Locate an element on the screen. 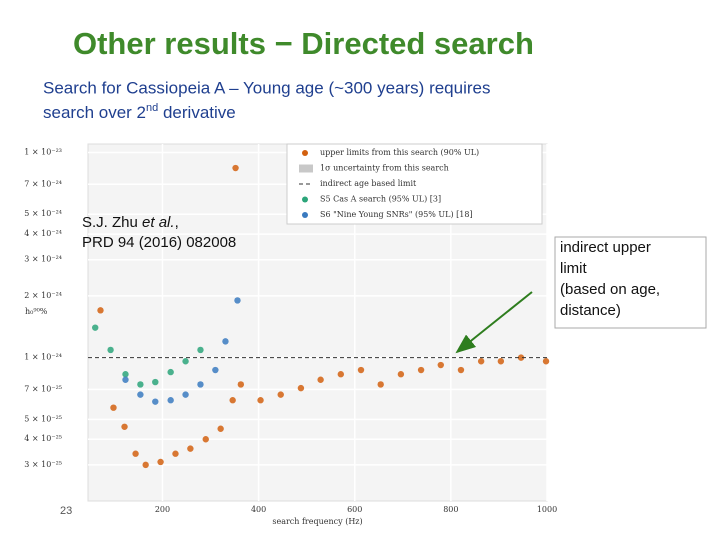 The width and height of the screenshot is (720, 540). y-tick-label: 7 × 10⁻²⁴ is located at coordinates (43, 183).